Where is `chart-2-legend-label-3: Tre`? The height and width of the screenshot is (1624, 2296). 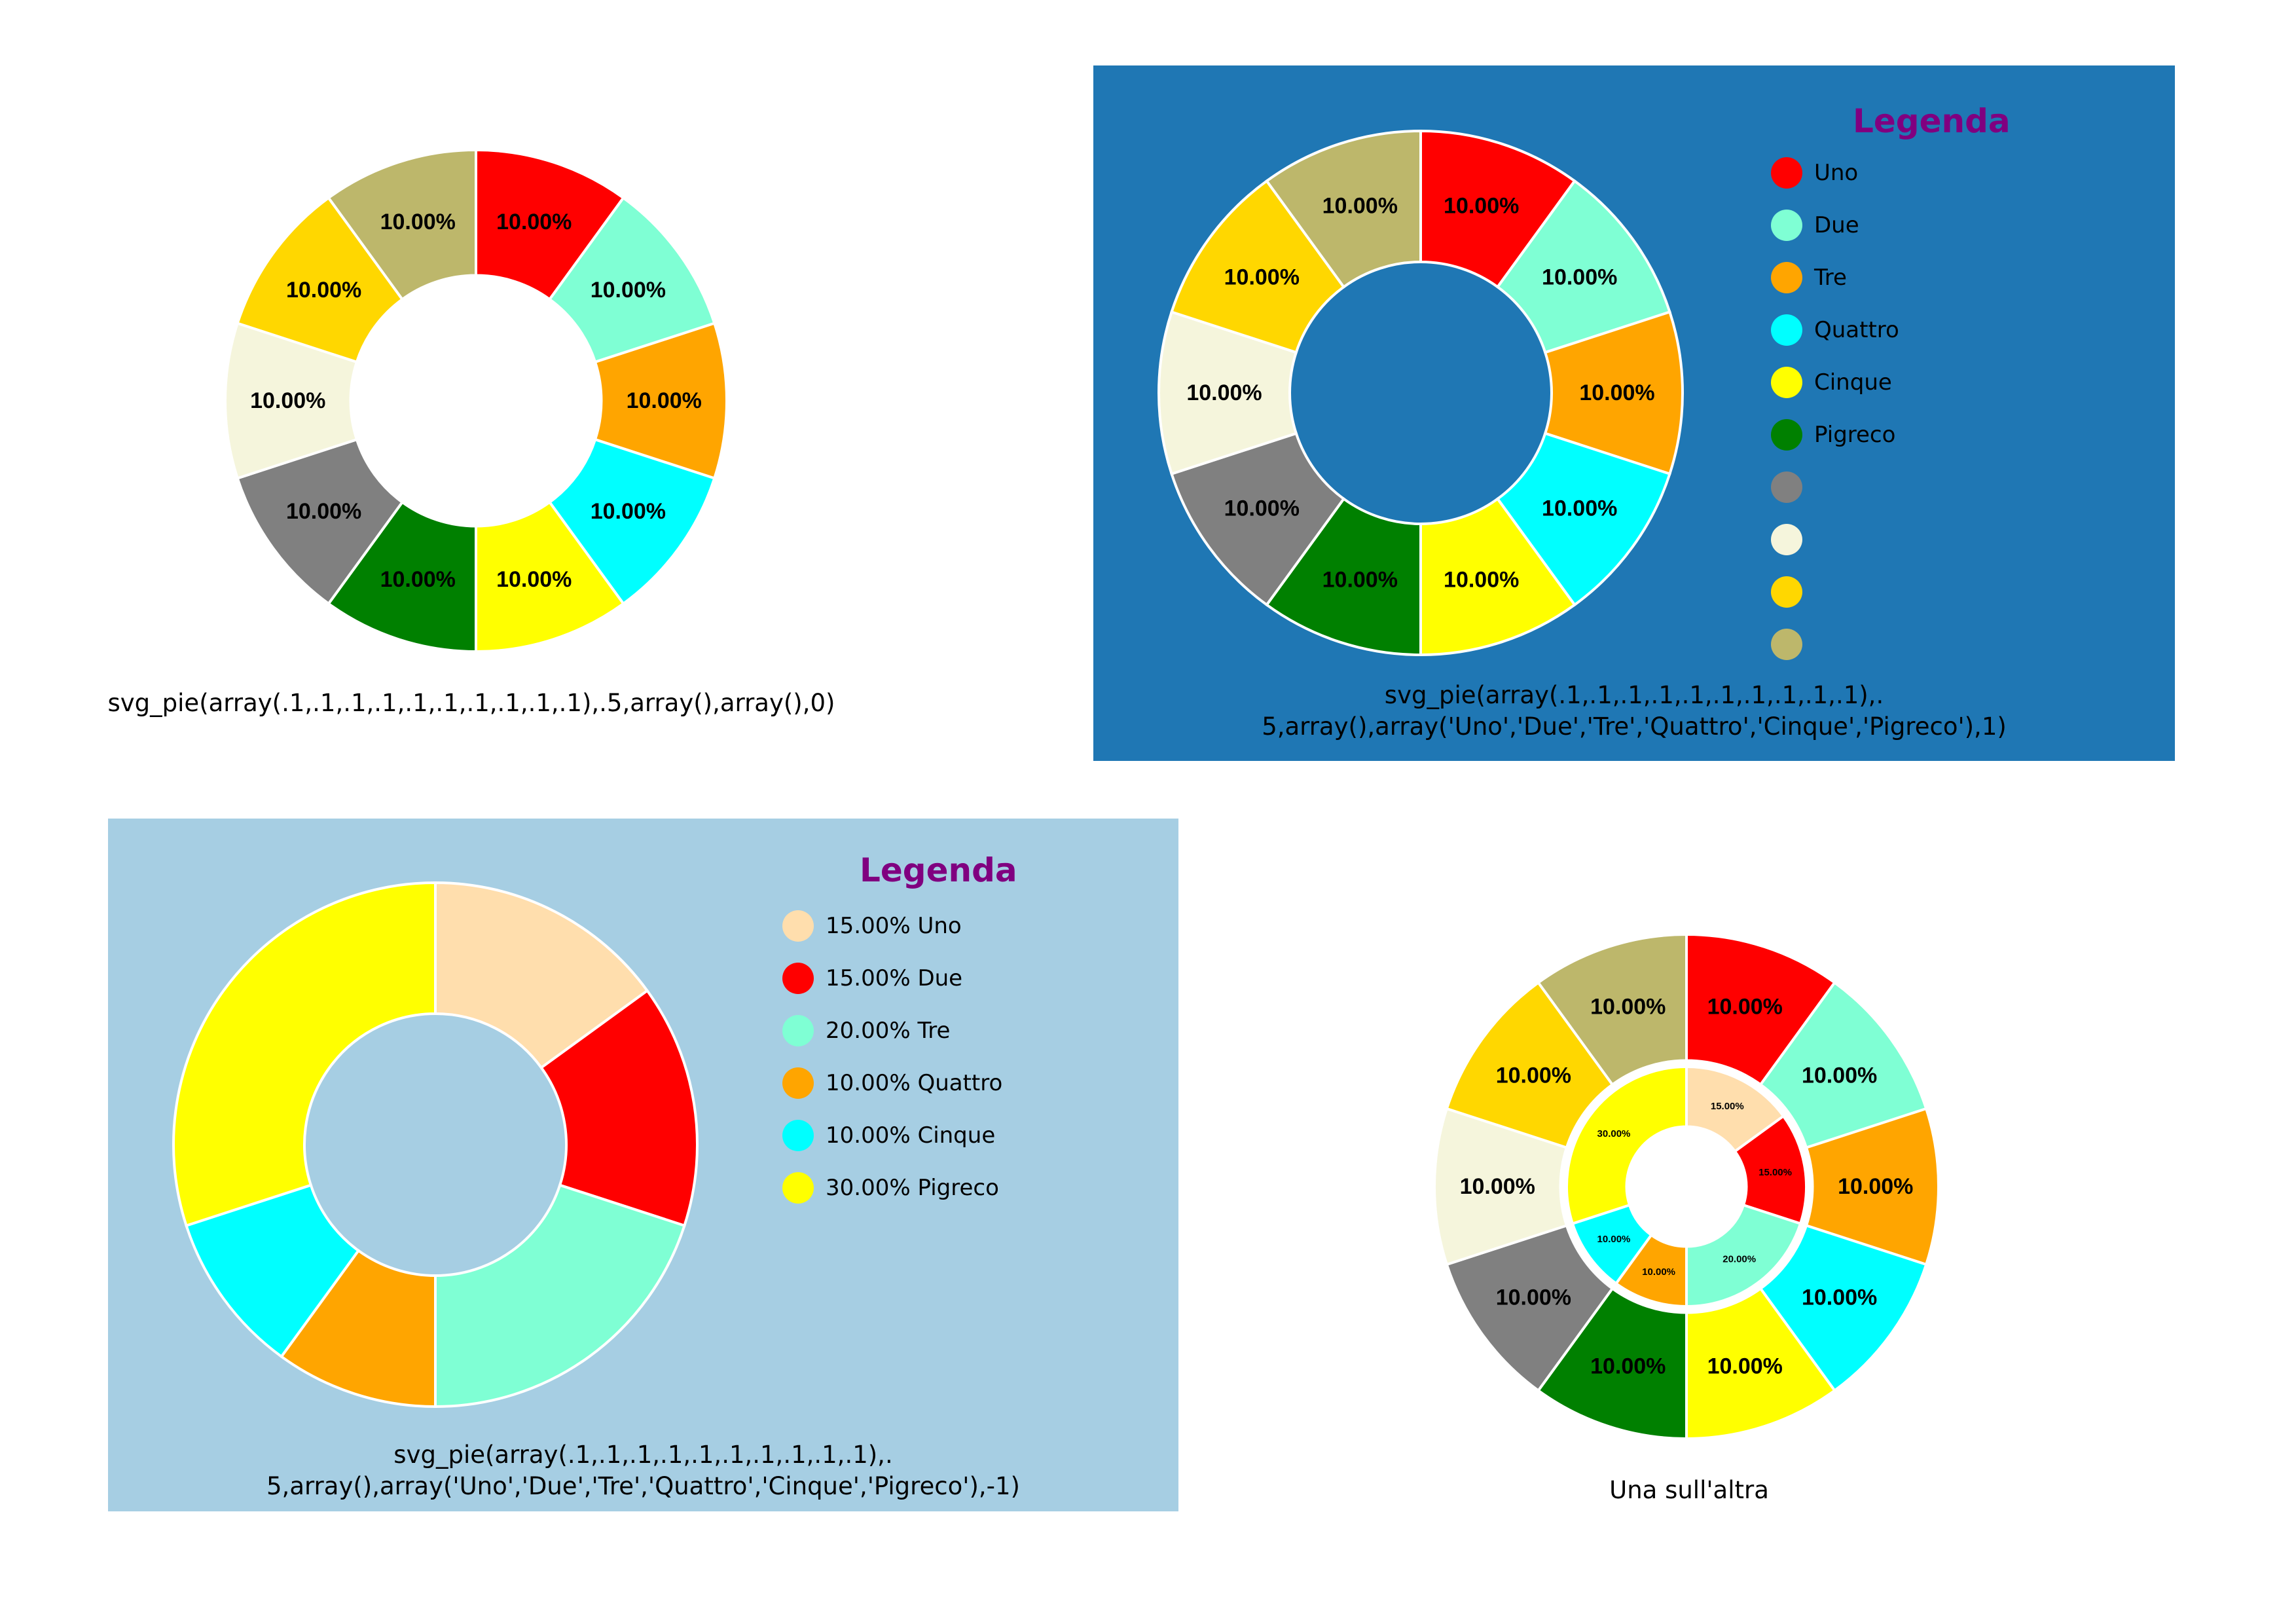
chart-2-legend-label-3: Tre is located at coordinates (1830, 278).